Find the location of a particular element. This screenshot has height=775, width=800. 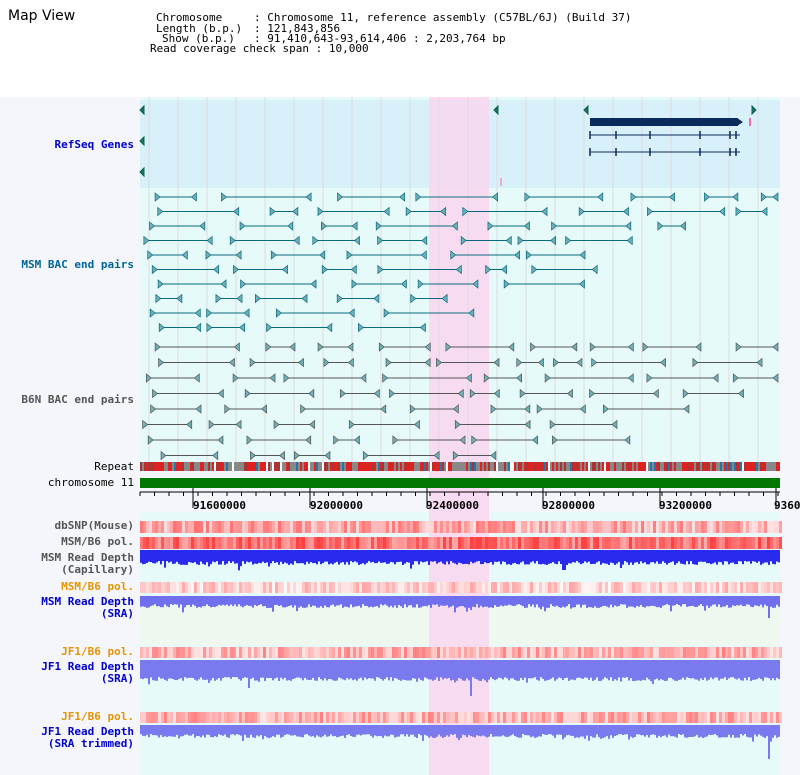

track-label-jf1-depth-trimmed: JF1 Read Depth (SRA trimmed) is located at coordinates (87, 737).